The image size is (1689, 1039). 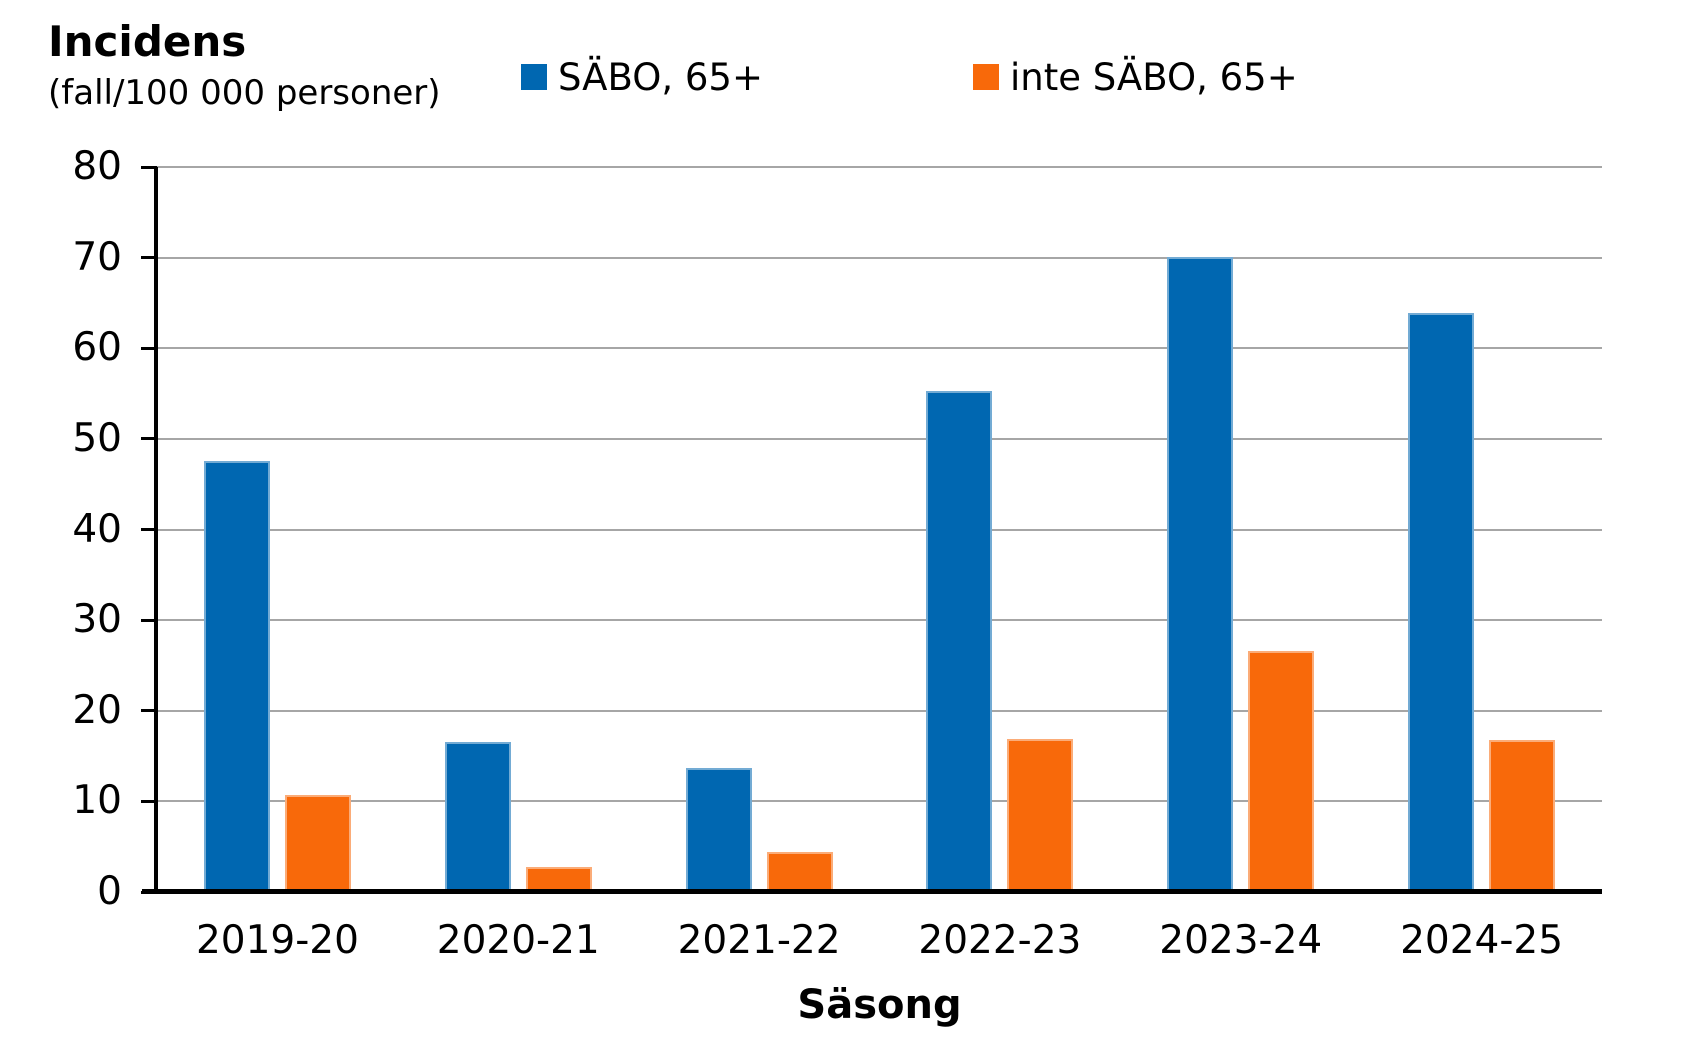 What do you see at coordinates (1482, 940) in the screenshot?
I see `x-tick-label-2024-25: 2024-25` at bounding box center [1482, 940].